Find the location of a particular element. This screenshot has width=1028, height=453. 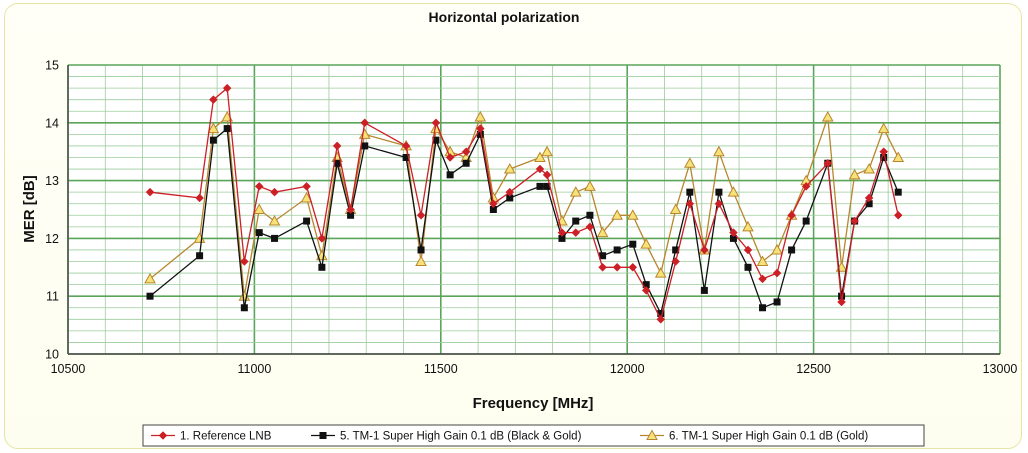

y-tick-label: 10 is located at coordinates (52, 355).